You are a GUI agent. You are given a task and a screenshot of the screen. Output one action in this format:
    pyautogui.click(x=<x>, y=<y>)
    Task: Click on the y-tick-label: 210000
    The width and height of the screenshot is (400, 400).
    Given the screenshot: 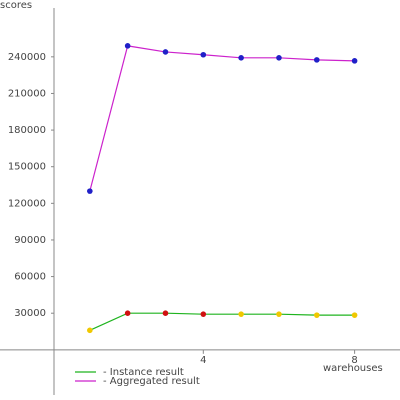 What is the action you would take?
    pyautogui.click(x=27, y=93)
    